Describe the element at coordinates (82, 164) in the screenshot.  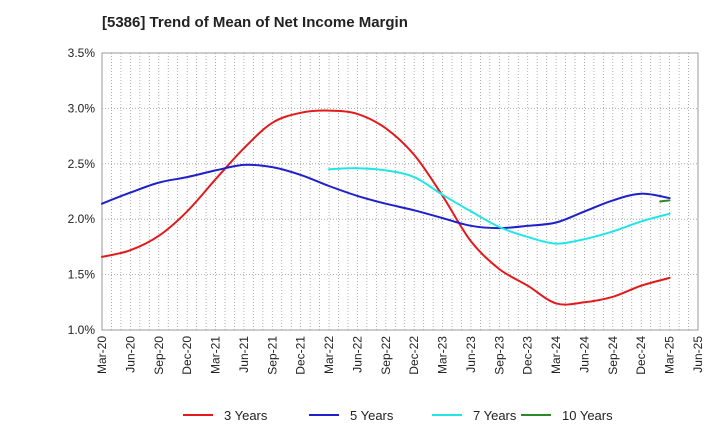
I see `y-tick-label: 2.5%` at that location.